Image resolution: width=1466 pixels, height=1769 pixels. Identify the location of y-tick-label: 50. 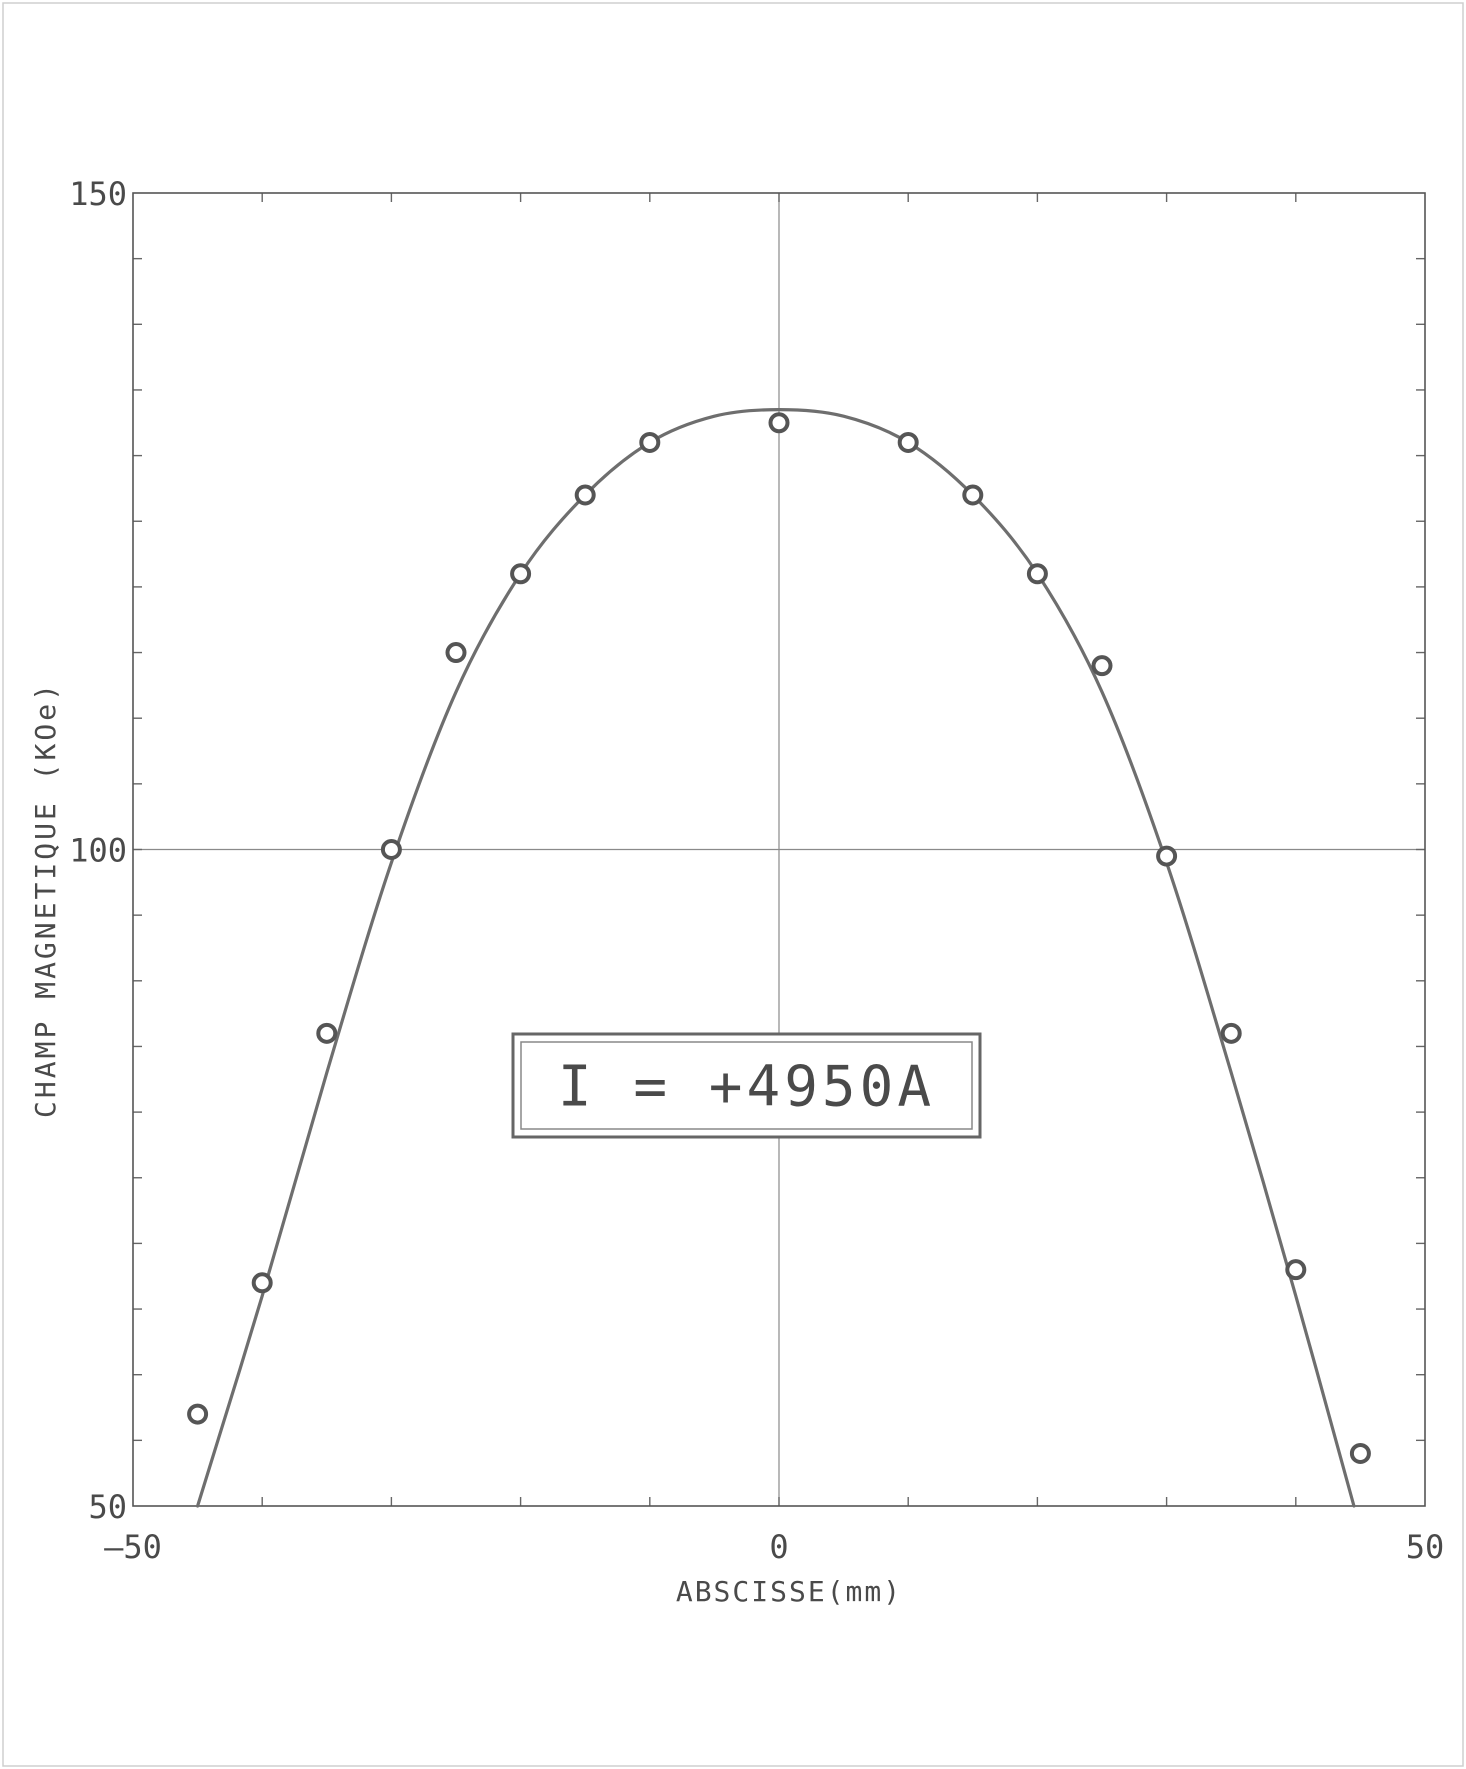
(107, 1507).